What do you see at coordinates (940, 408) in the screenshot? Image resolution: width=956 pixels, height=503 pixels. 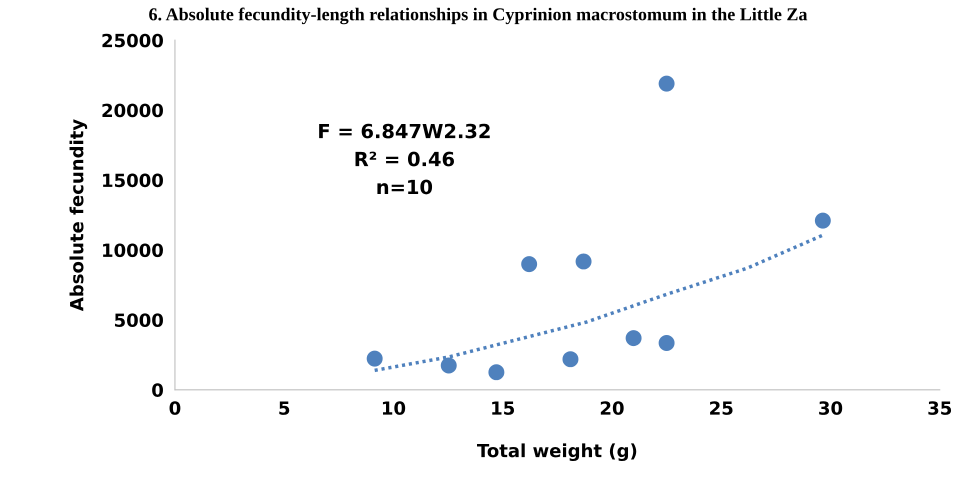 I see `x-tick-label: 35` at bounding box center [940, 408].